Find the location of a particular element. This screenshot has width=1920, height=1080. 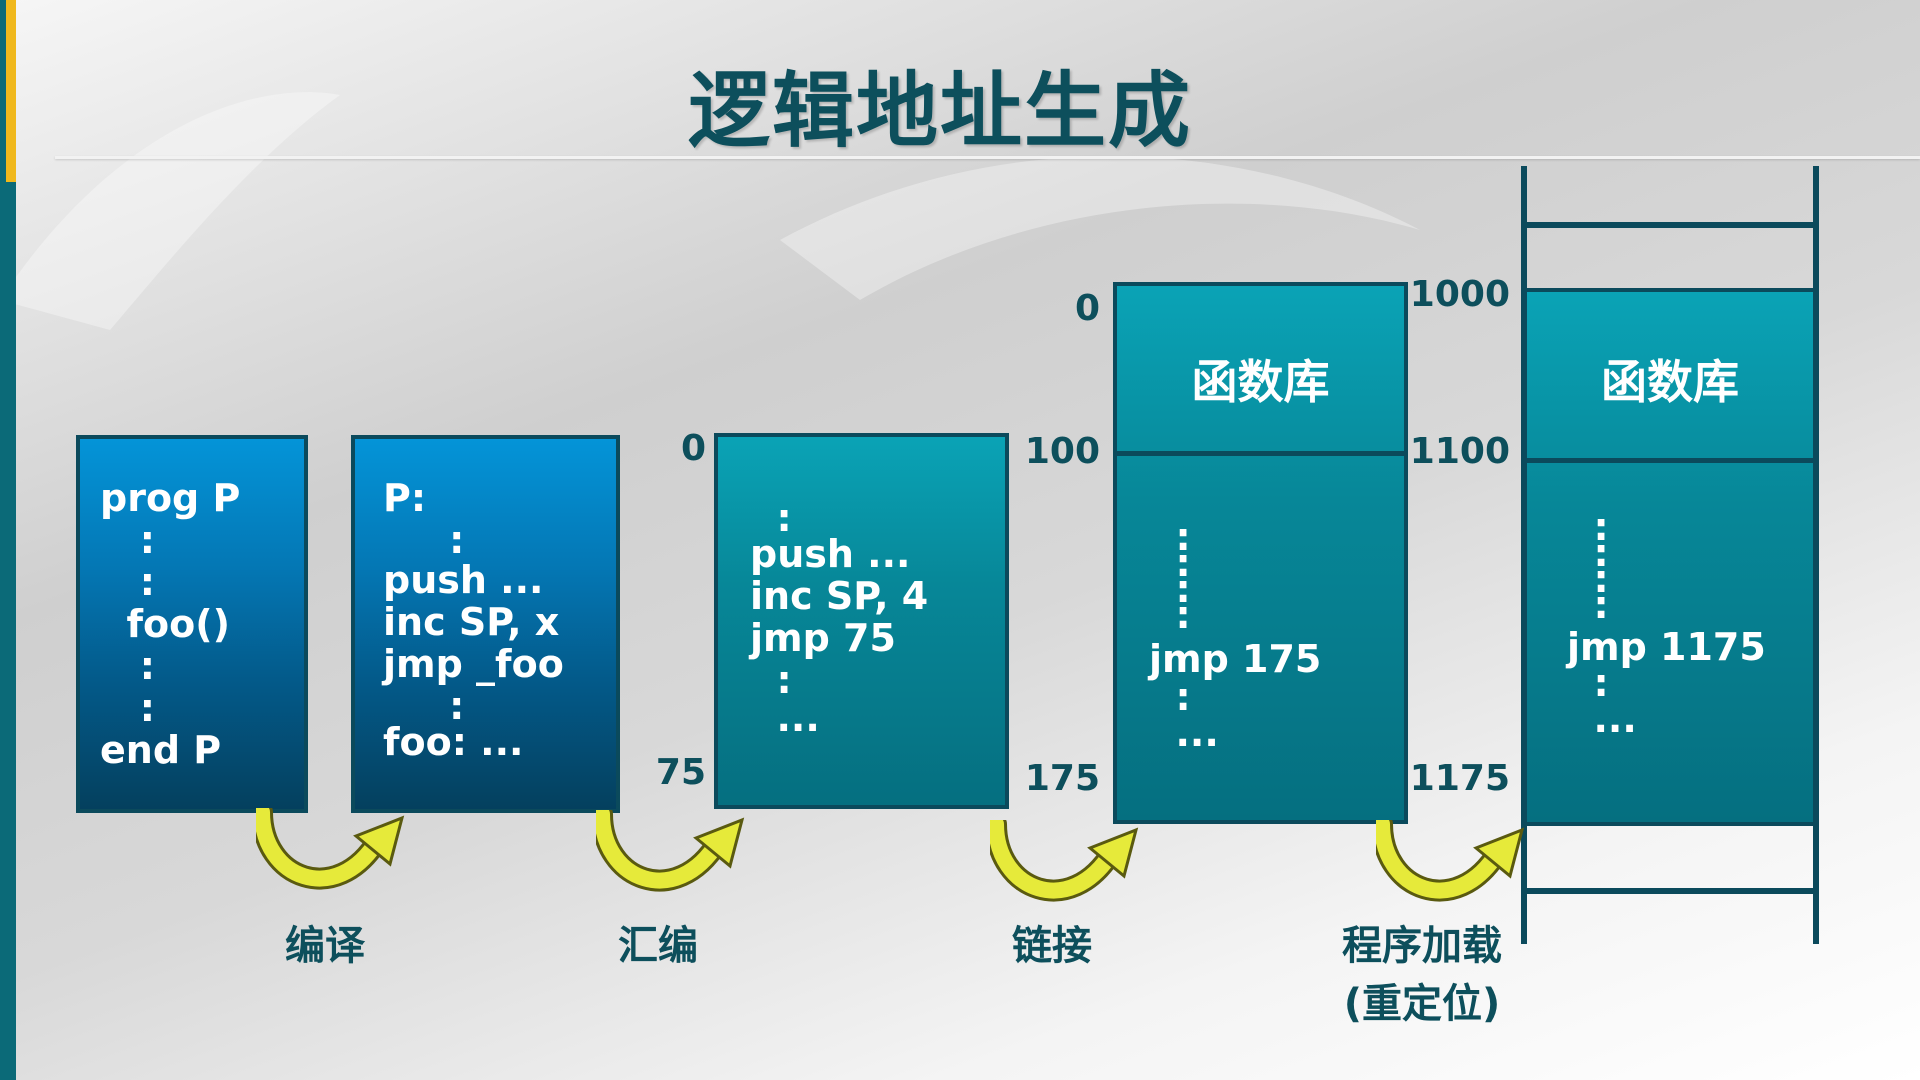

address-label: 1175 is located at coordinates (1459, 778).